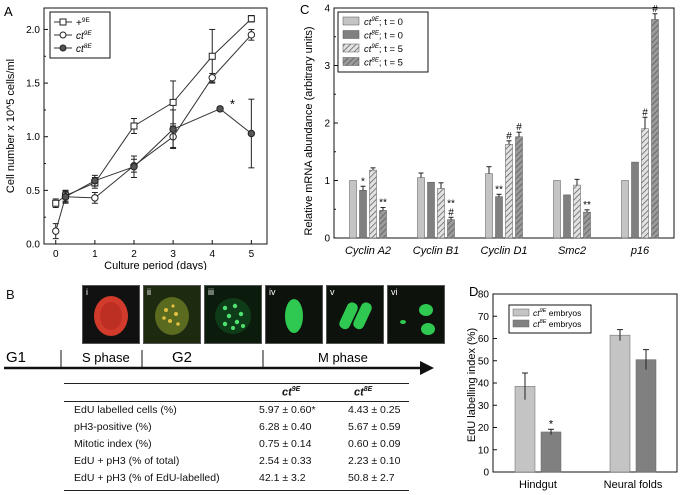  What do you see at coordinates (557, 324) in the screenshot?
I see `legend-label: ct8E embryos` at bounding box center [557, 324].